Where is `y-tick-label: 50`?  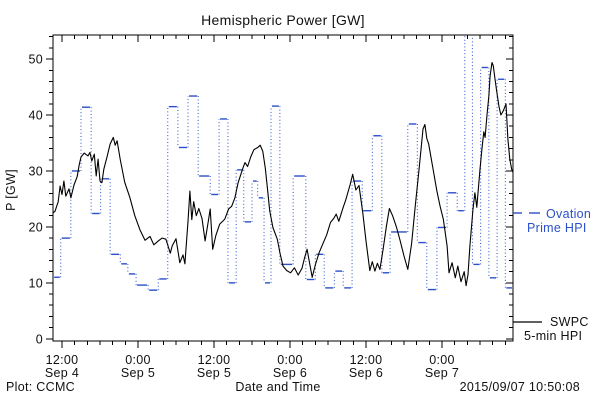 y-tick-label: 50 is located at coordinates (35, 60).